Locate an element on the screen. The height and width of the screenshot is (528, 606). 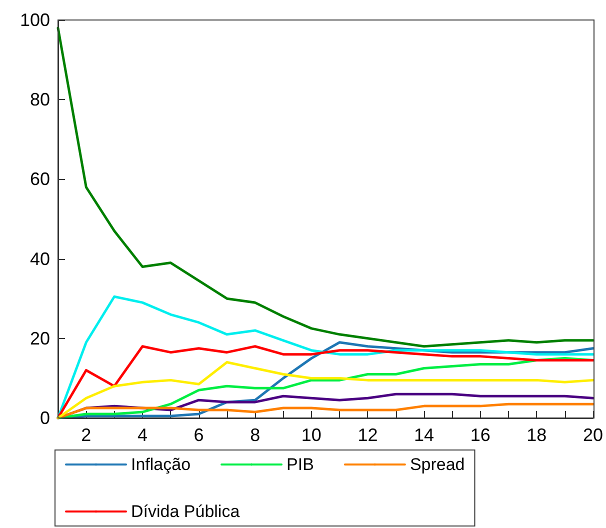
y-tick-label: 0 is located at coordinates (45, 418).